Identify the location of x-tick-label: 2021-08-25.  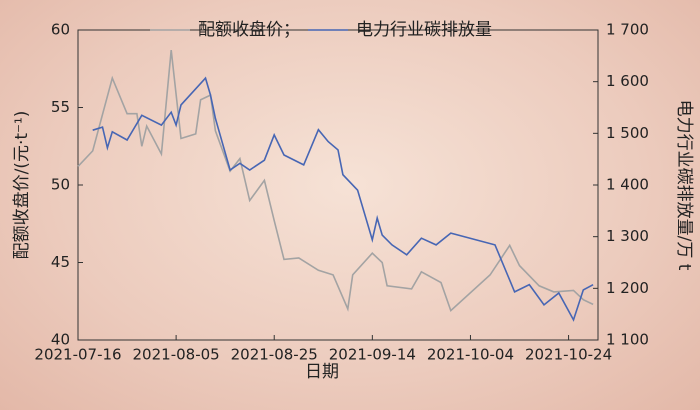
(274, 355).